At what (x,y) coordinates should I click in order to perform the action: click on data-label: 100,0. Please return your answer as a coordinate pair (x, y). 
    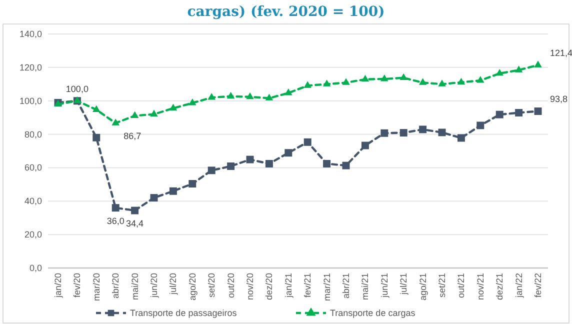
    Looking at the image, I should click on (77, 89).